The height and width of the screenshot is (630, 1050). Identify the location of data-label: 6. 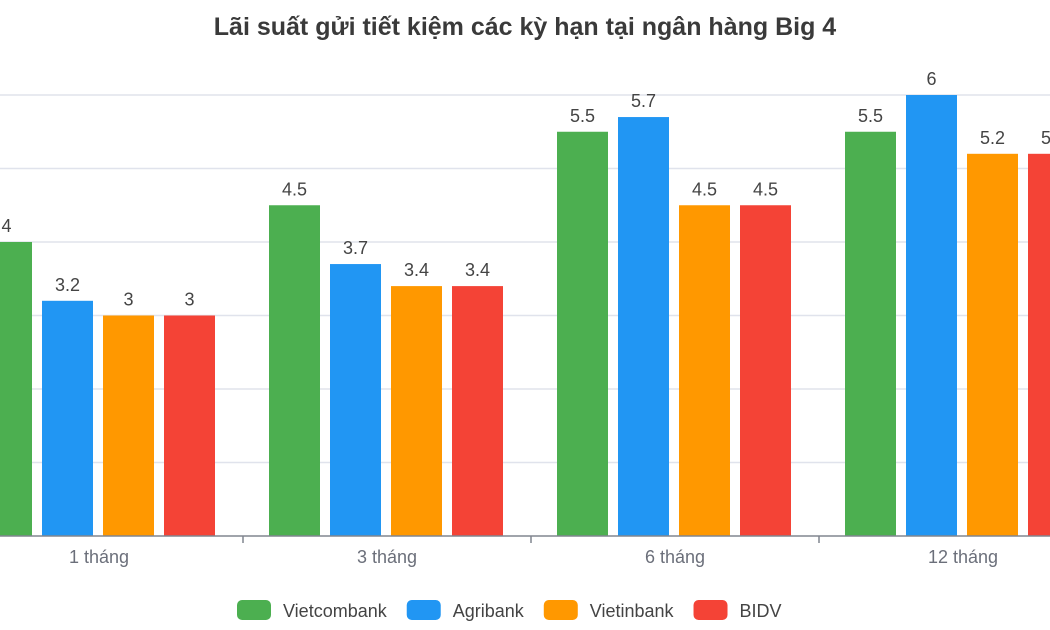
(931, 79).